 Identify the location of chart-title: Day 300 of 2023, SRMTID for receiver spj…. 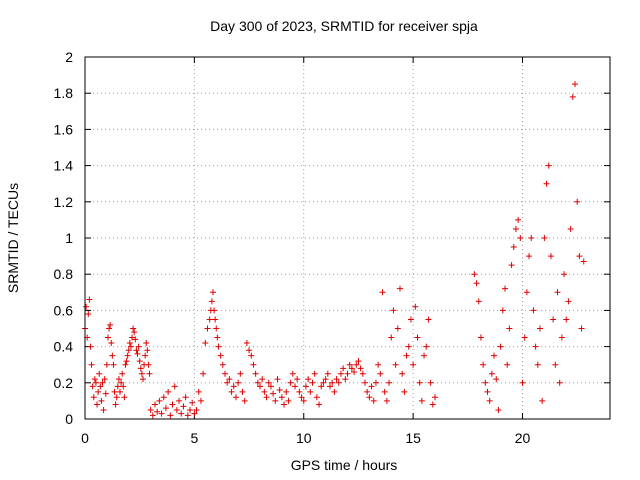
(344, 26).